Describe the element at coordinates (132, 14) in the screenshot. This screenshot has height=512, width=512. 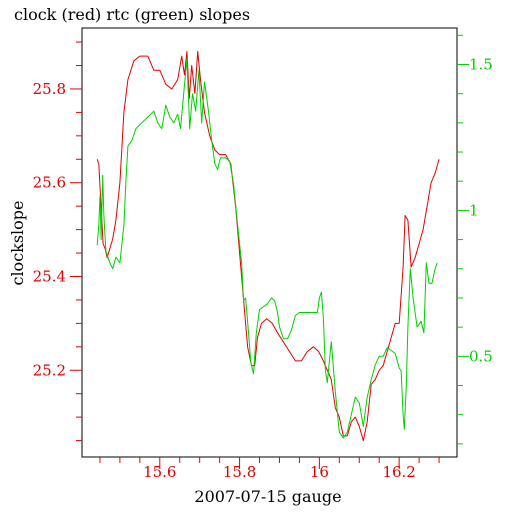
I see `chart-title: clock (red) rtc (green) slopes` at that location.